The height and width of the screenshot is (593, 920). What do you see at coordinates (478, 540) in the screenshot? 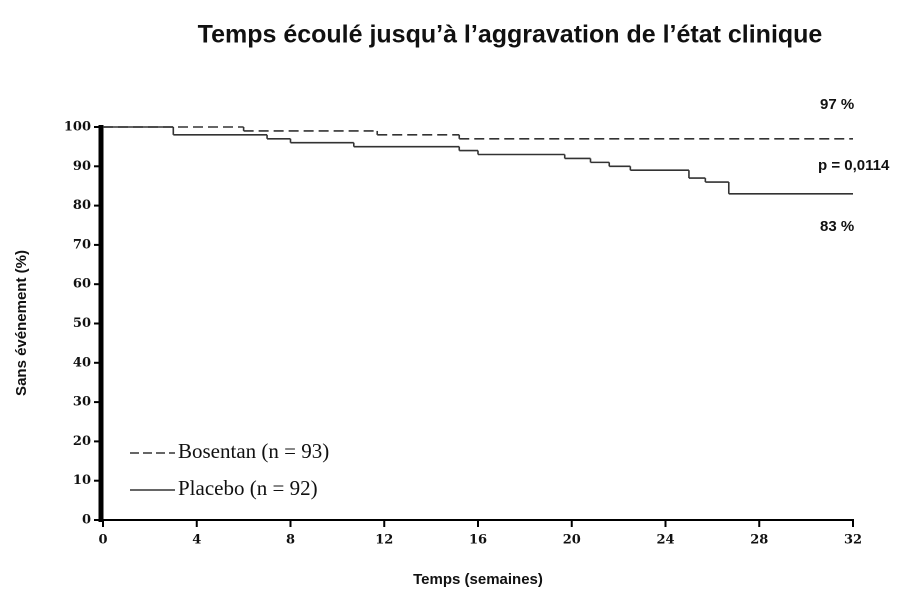
I see `x-tick-label: 16` at bounding box center [478, 540].